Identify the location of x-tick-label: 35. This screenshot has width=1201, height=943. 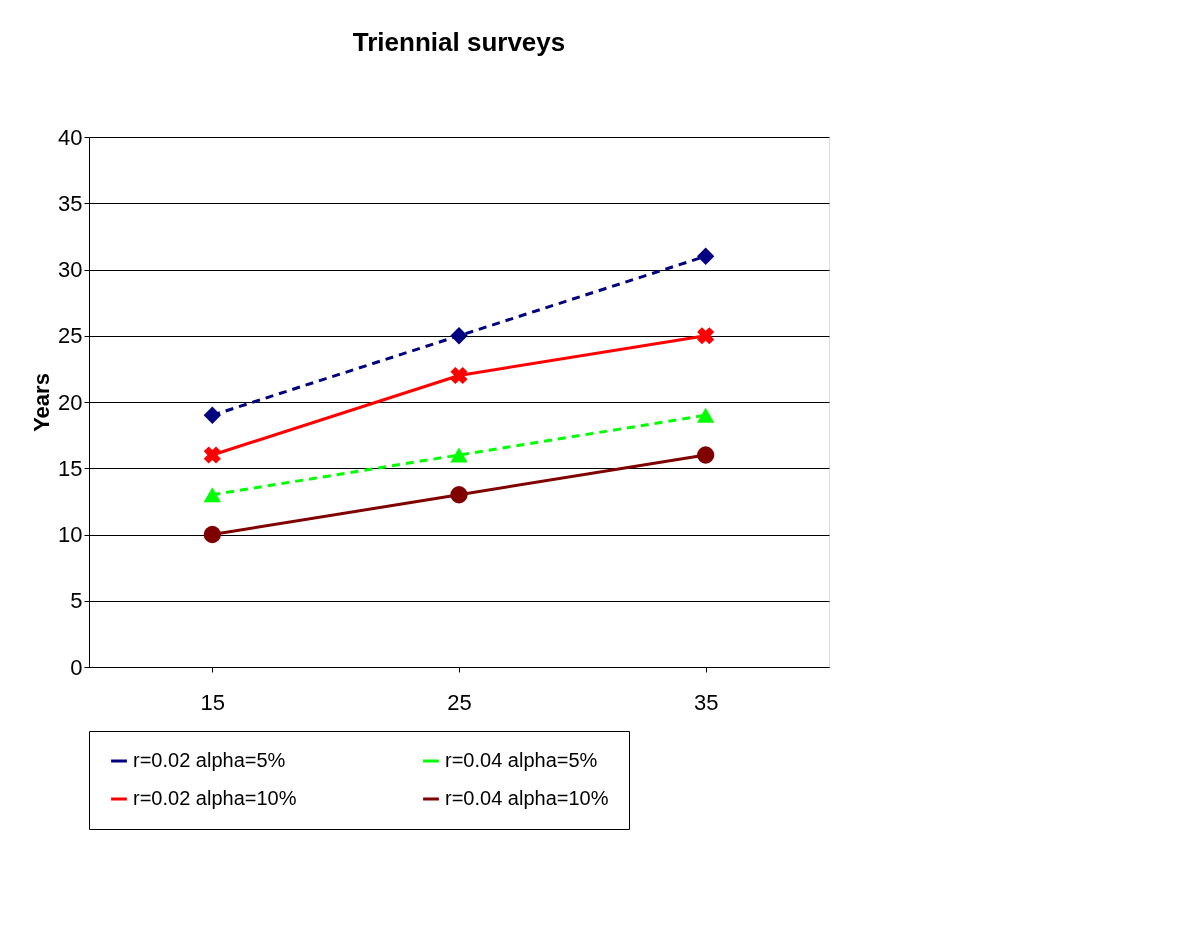
(706, 702).